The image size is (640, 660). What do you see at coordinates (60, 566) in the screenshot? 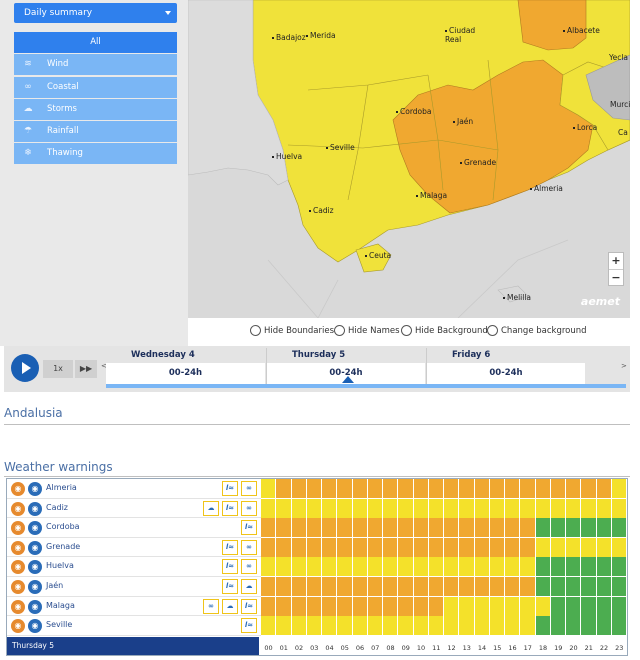
I see `province-name: Huelva` at bounding box center [60, 566].